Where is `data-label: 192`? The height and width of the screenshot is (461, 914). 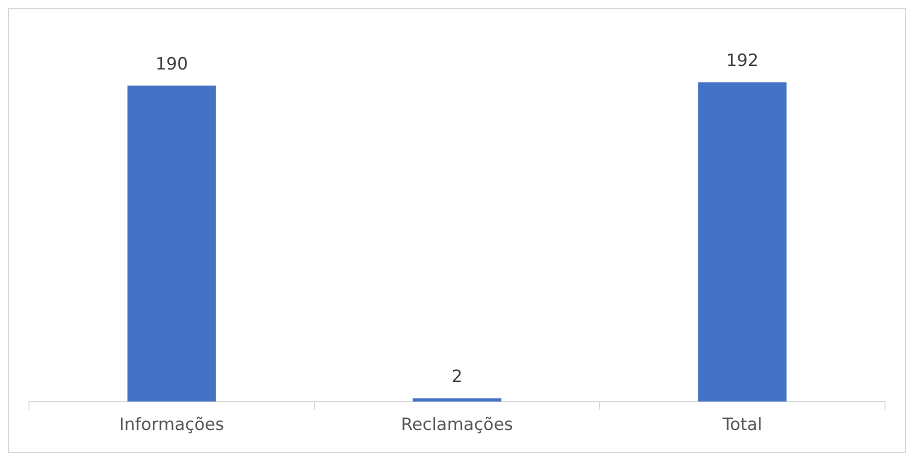
data-label: 192 is located at coordinates (742, 61).